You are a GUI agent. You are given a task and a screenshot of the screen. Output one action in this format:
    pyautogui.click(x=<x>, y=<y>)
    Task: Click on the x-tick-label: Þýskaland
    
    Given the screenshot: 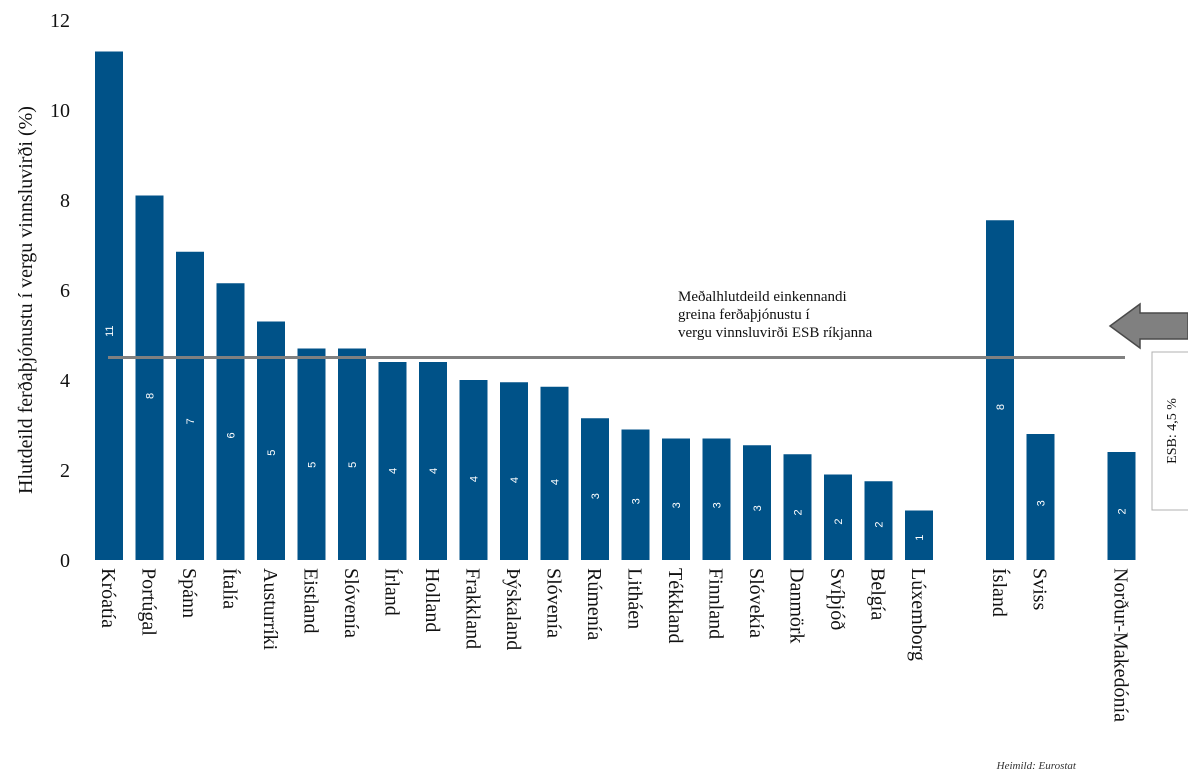 What is the action you would take?
    pyautogui.click(x=513, y=609)
    